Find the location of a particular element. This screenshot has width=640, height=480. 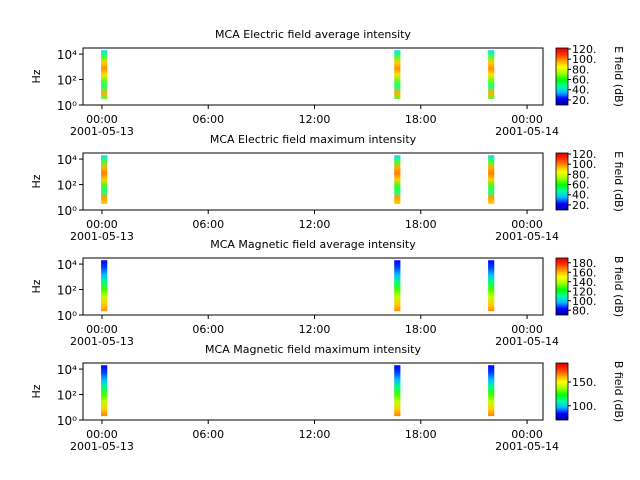

panel-title: MCA Electric field average intensity is located at coordinates (313, 34).